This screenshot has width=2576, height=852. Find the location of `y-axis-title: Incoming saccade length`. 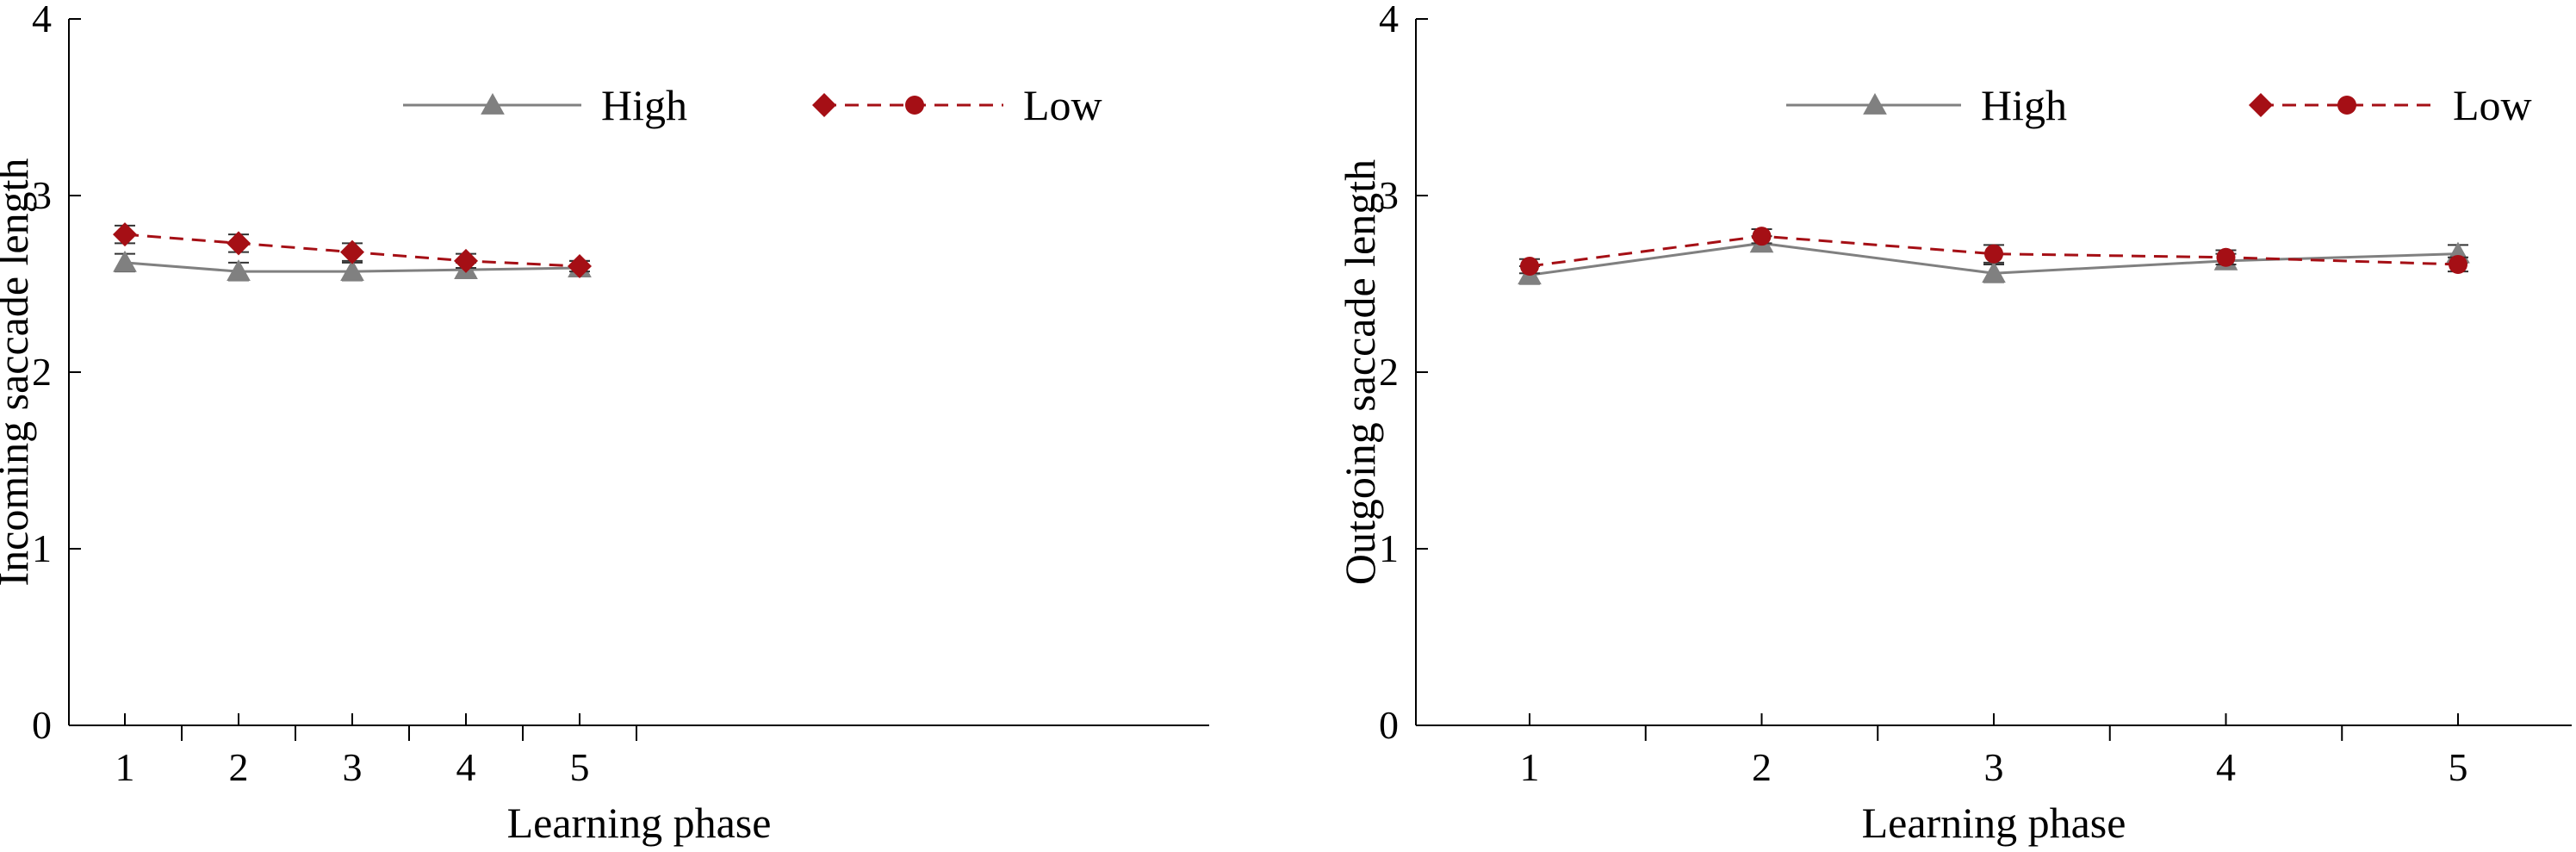

y-axis-title: Incoming saccade length is located at coordinates (19, 372).